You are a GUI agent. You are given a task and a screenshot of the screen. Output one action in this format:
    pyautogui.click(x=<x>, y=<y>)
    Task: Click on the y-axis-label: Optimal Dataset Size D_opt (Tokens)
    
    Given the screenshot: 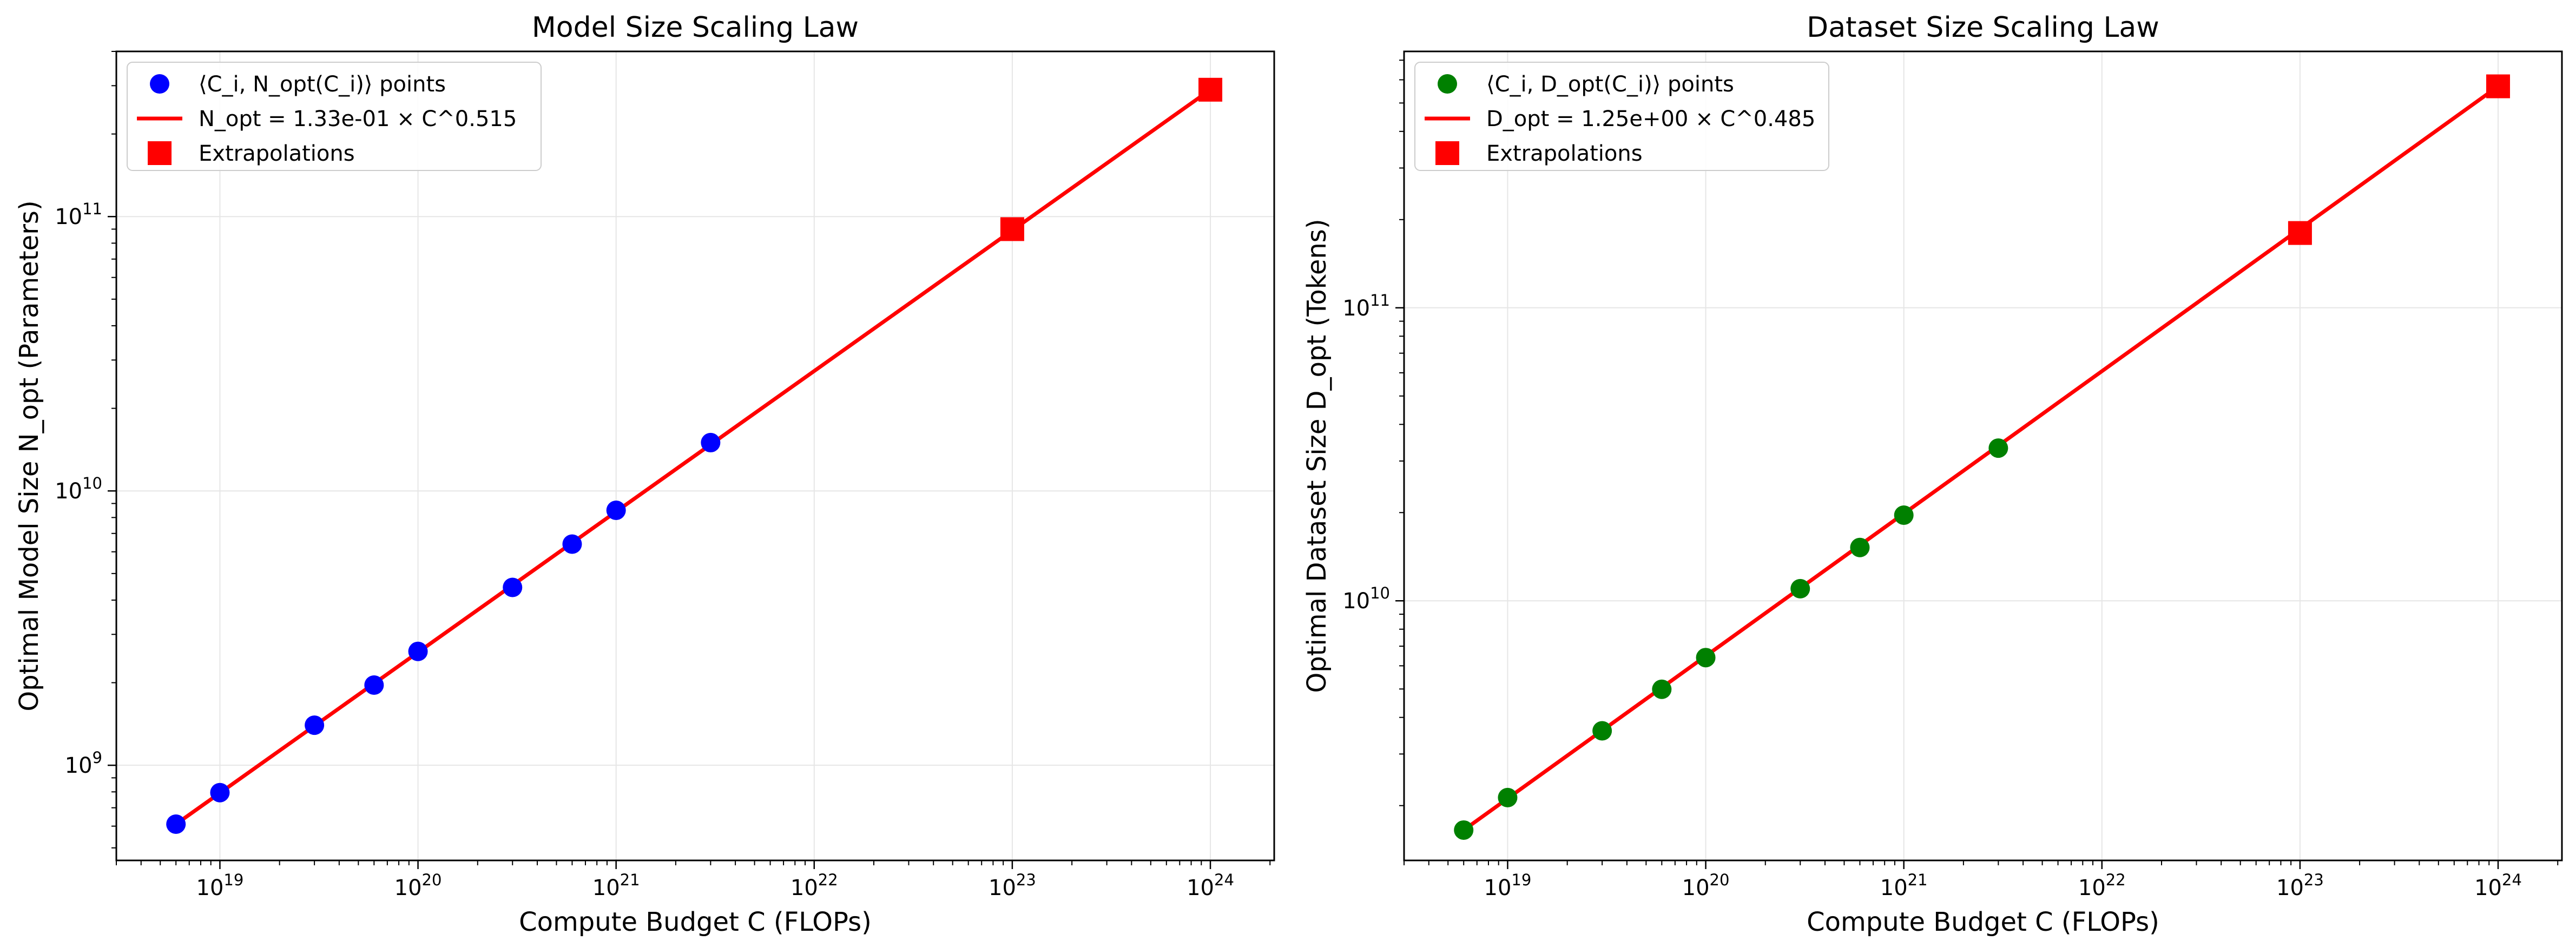 What is the action you would take?
    pyautogui.click(x=1317, y=456)
    